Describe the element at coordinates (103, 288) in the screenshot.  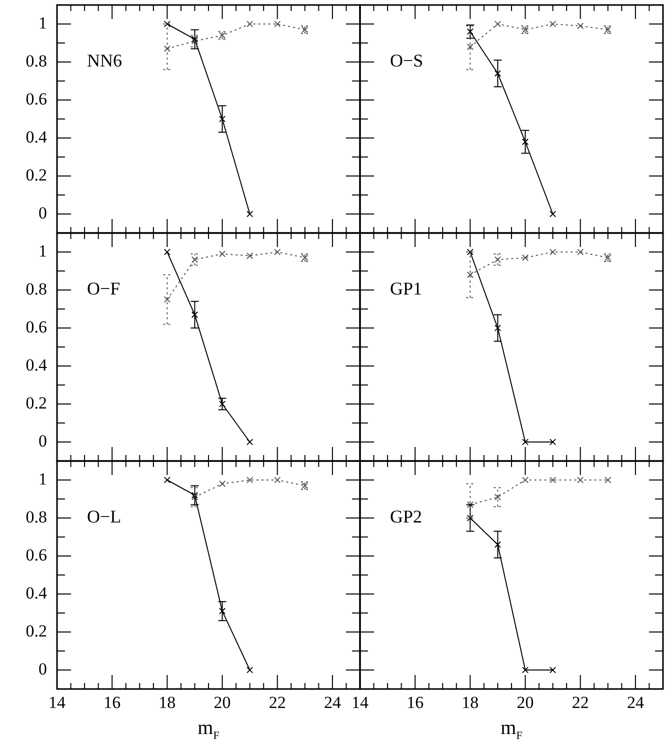
I see `text: O−F` at that location.